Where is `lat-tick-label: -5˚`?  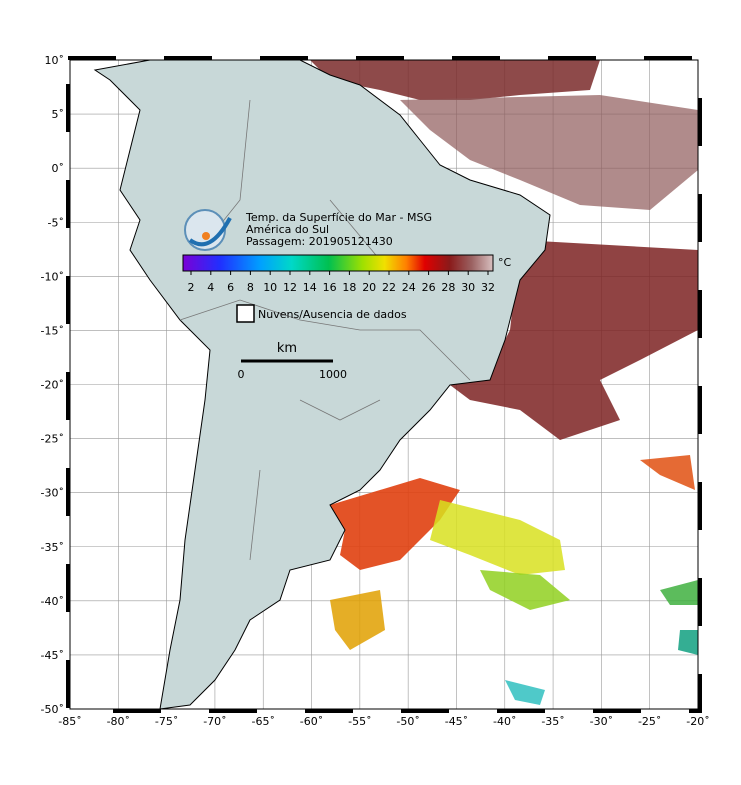 lat-tick-label: -5˚ is located at coordinates (56, 222).